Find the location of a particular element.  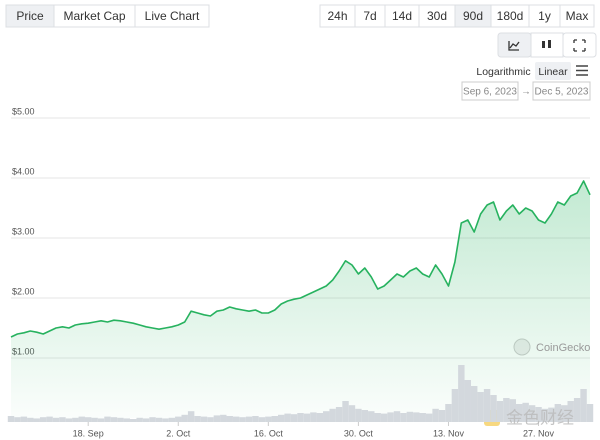

menu-icon is located at coordinates (582, 70).